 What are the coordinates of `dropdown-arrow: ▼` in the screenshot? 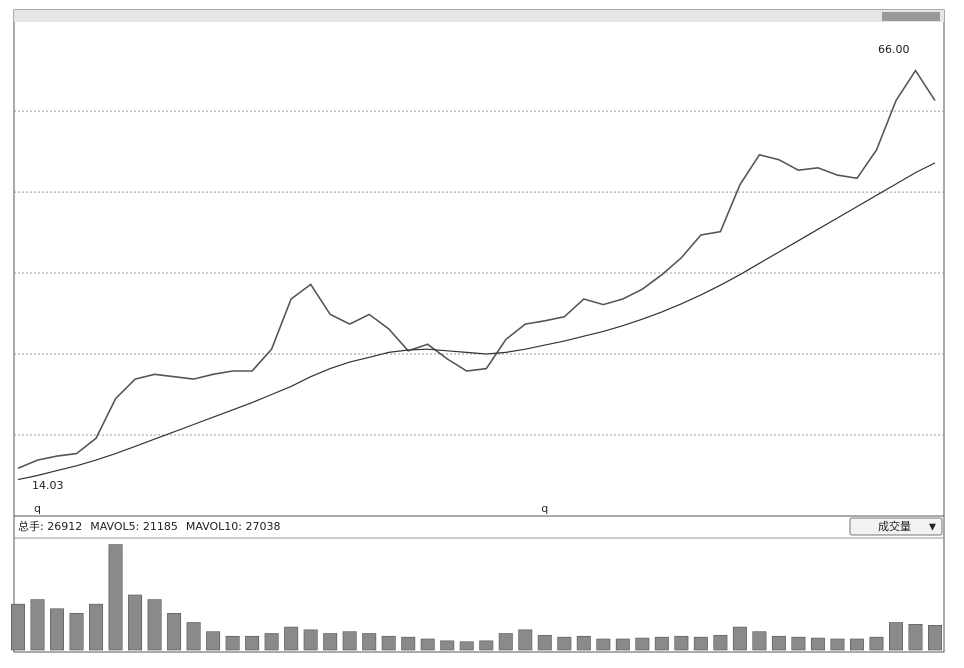 It's located at (932, 528).